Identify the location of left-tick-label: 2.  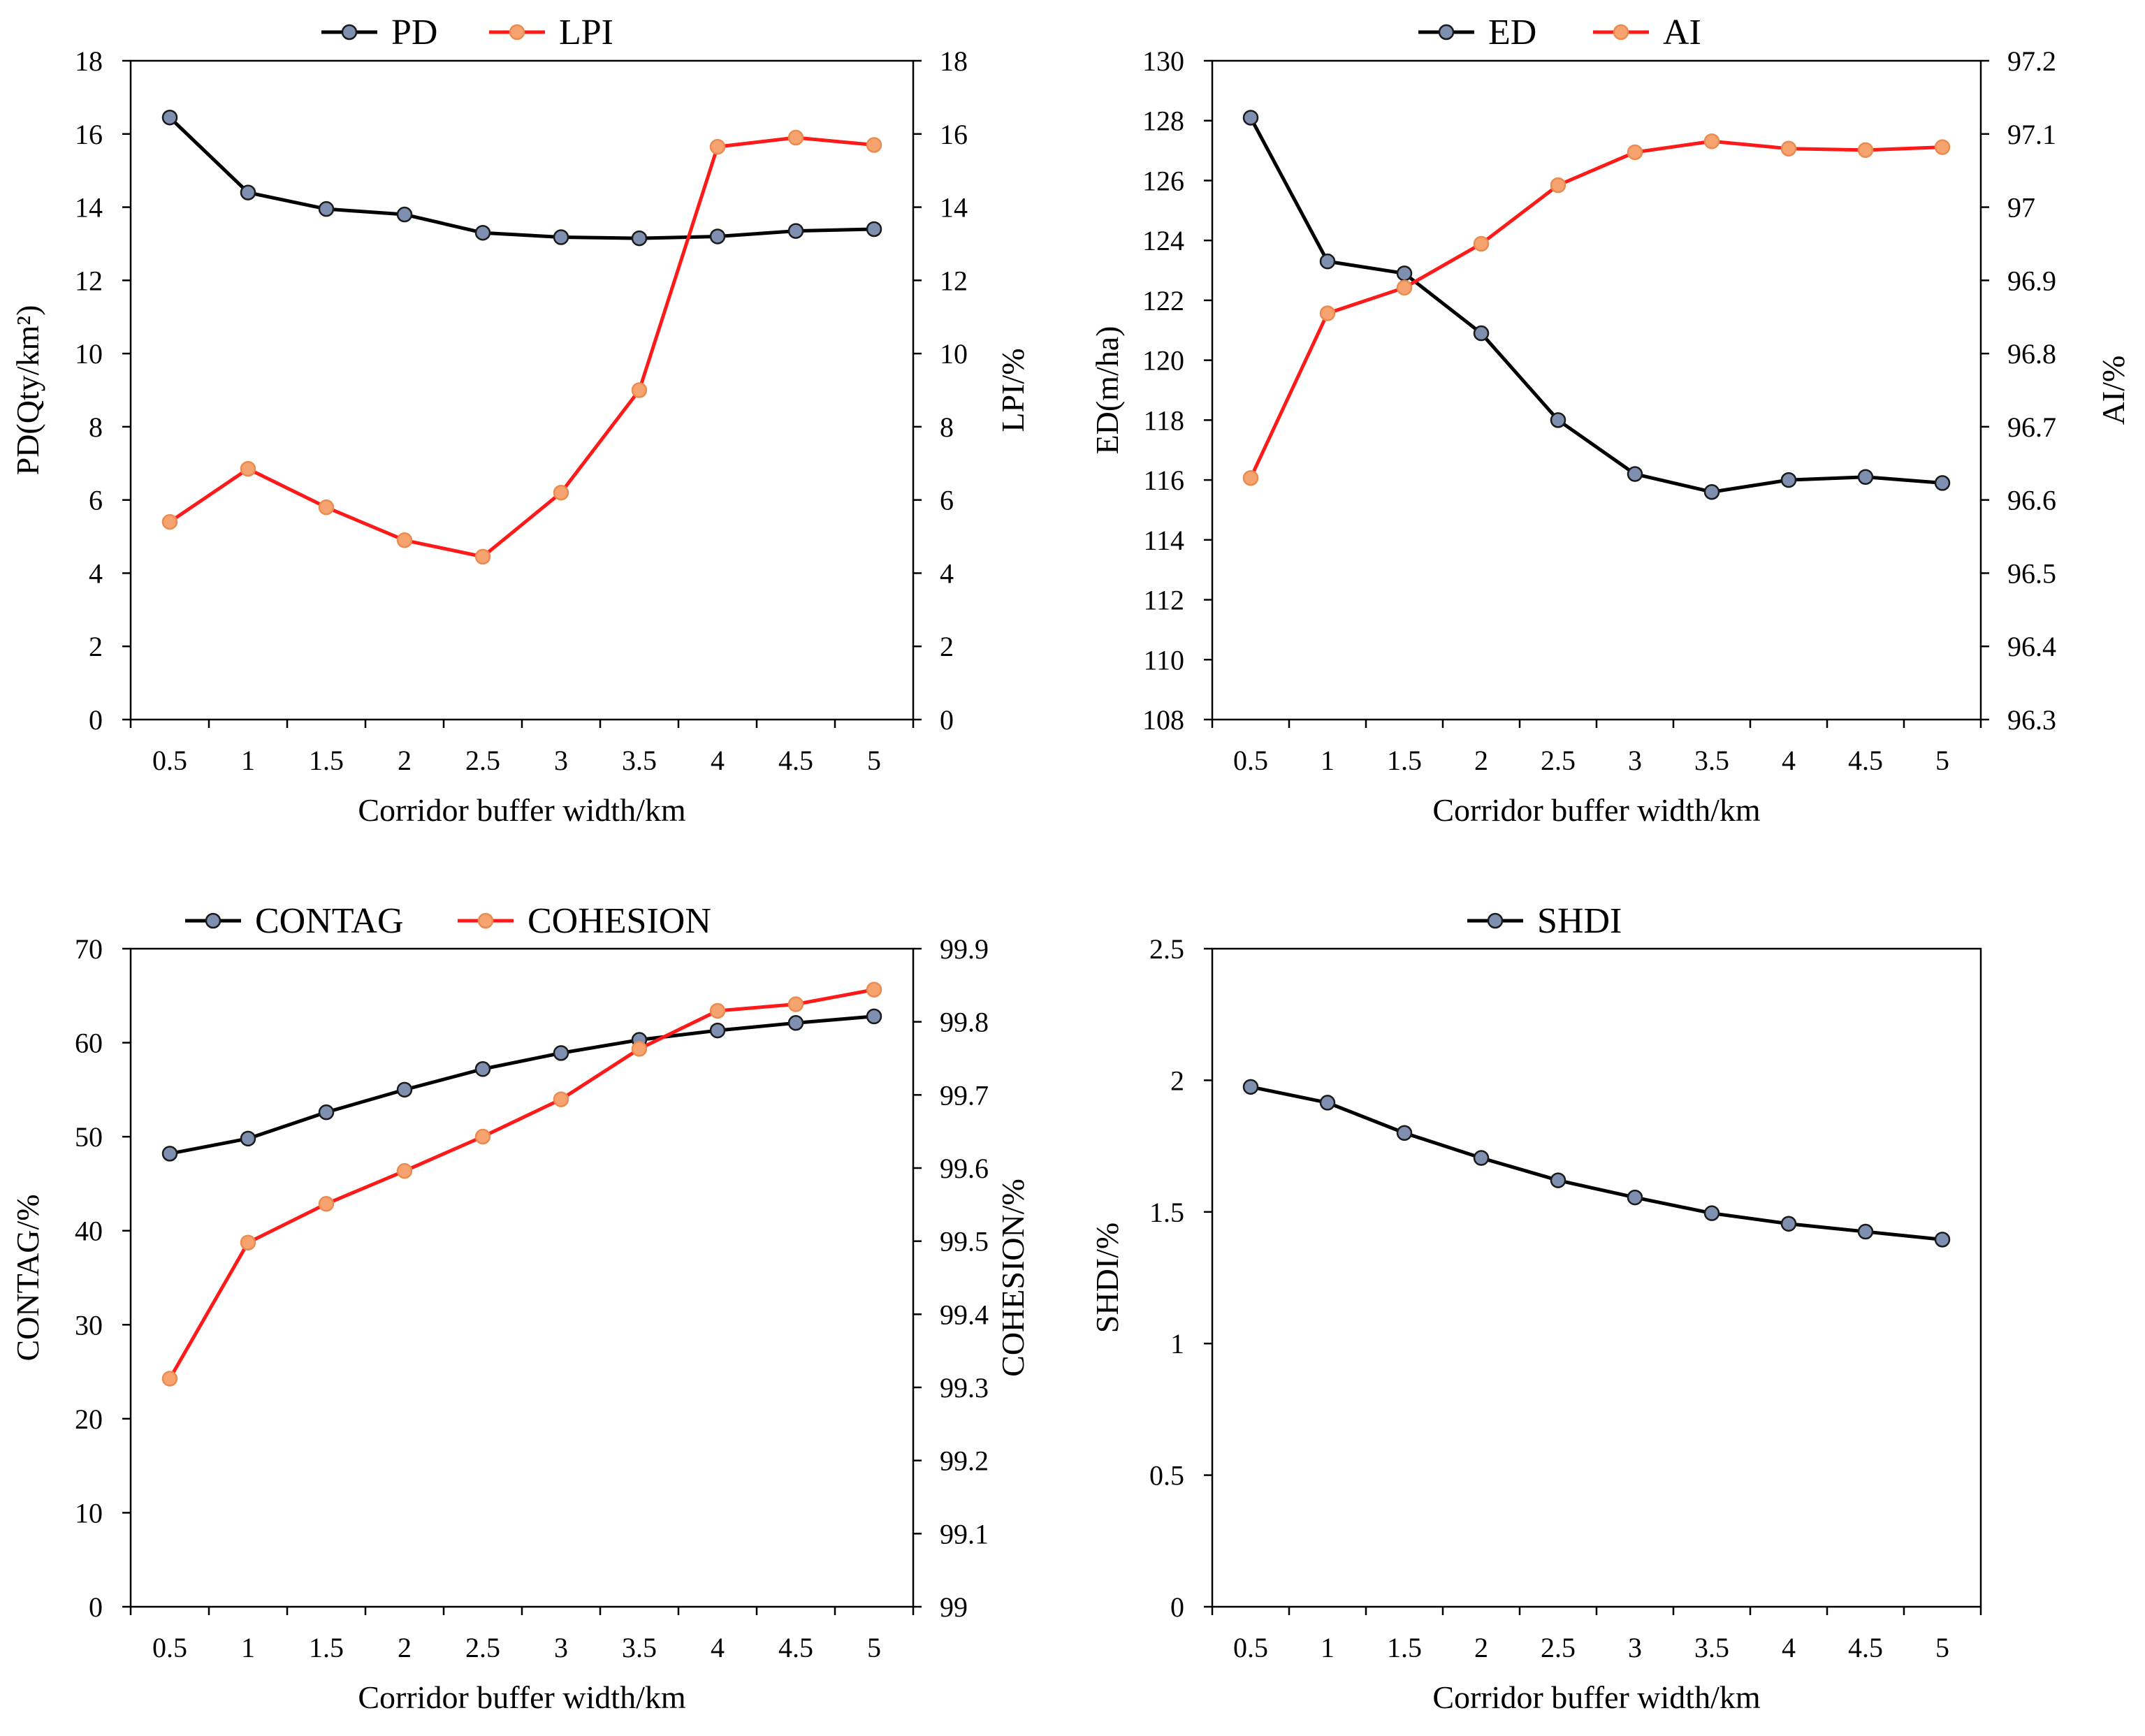
(1177, 1080).